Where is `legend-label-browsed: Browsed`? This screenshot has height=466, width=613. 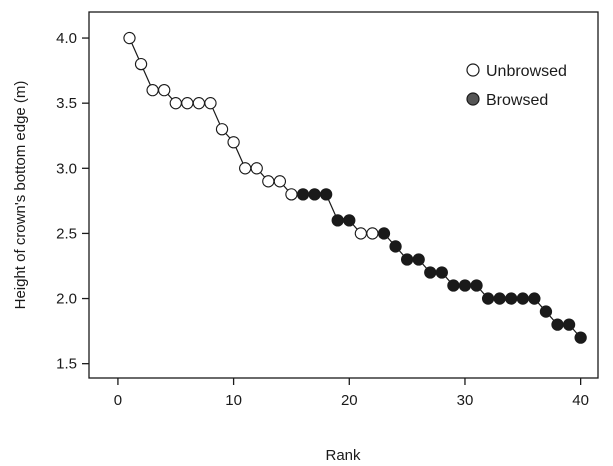 legend-label-browsed: Browsed is located at coordinates (517, 100).